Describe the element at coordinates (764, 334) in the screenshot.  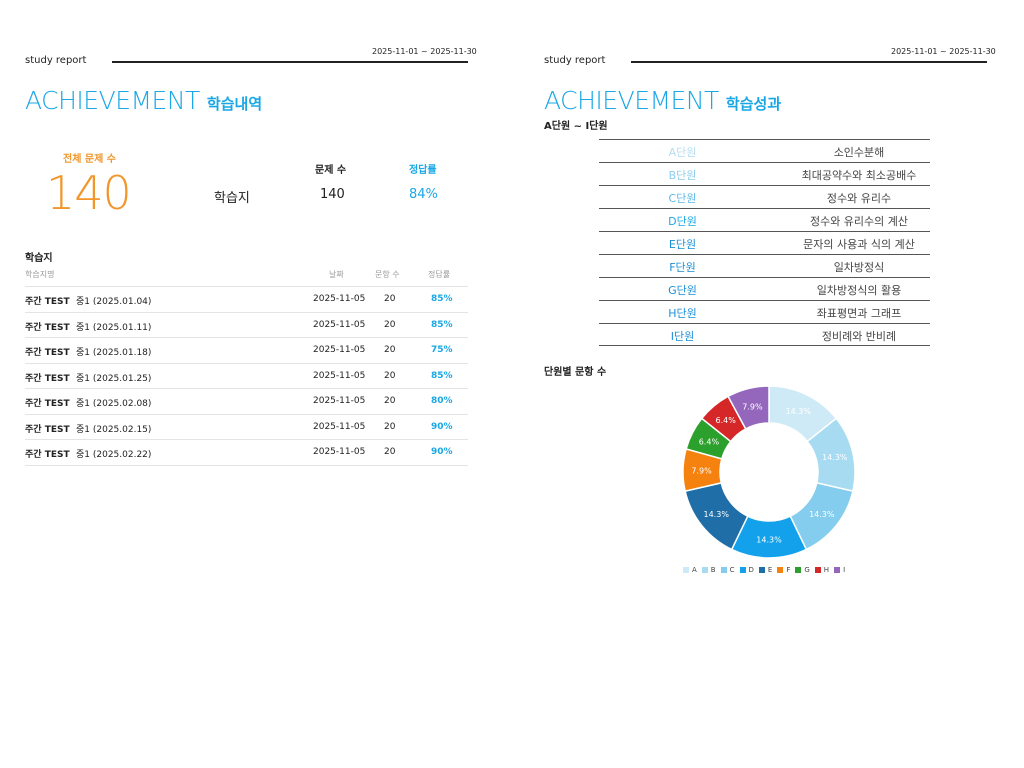
I see `unit-row: I단원 정비례와 반비례` at that location.